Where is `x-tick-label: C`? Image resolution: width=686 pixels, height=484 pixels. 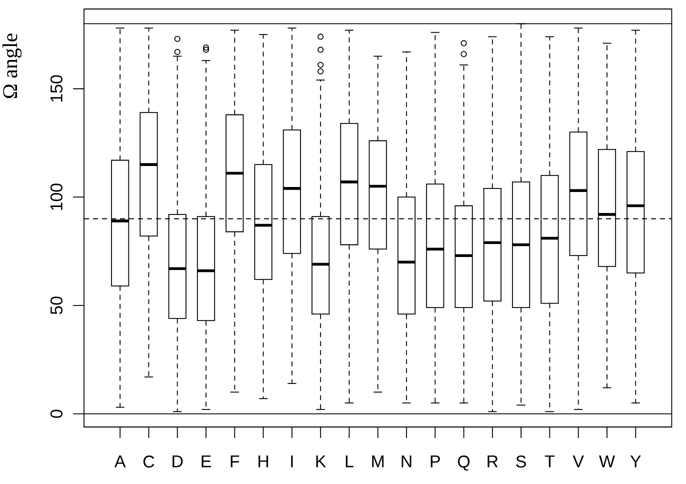 x-tick-label: C is located at coordinates (148, 462).